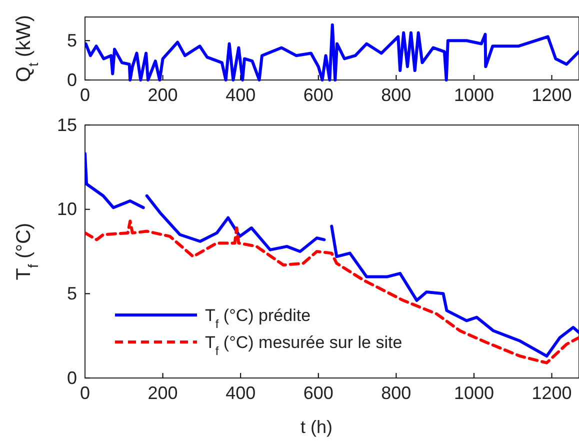 The height and width of the screenshot is (447, 579). I want to click on y-tick-label: 15, so click(66, 124).